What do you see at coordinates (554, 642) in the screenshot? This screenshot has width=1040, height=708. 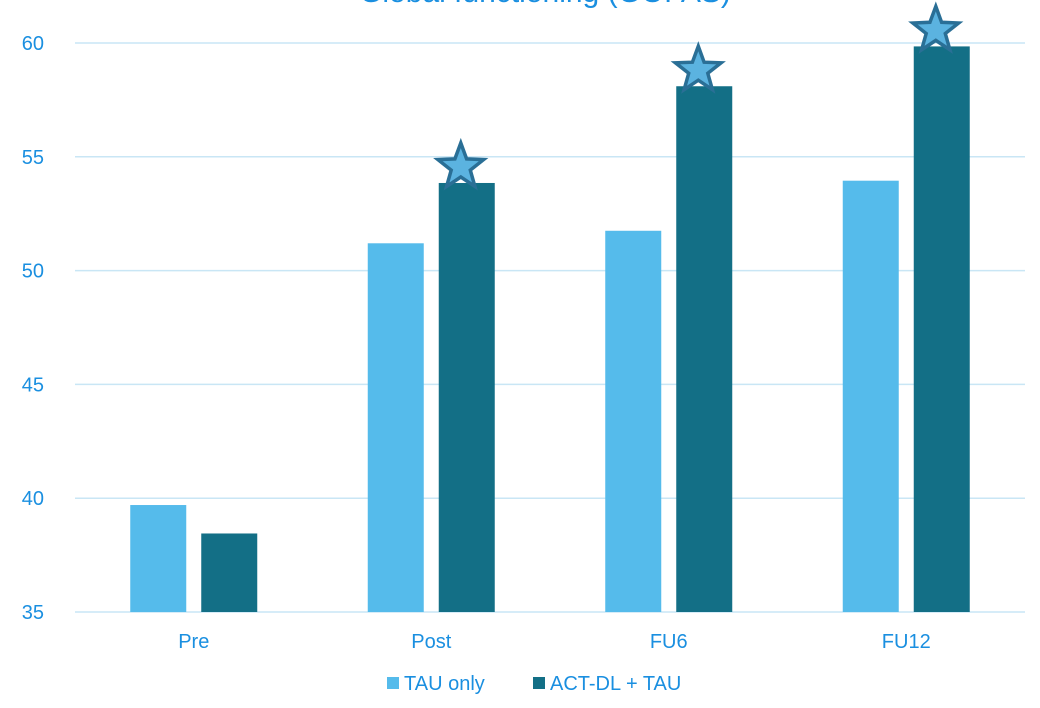 I see `x-axis-tick-labels: Pre Post FU6 FU12` at bounding box center [554, 642].